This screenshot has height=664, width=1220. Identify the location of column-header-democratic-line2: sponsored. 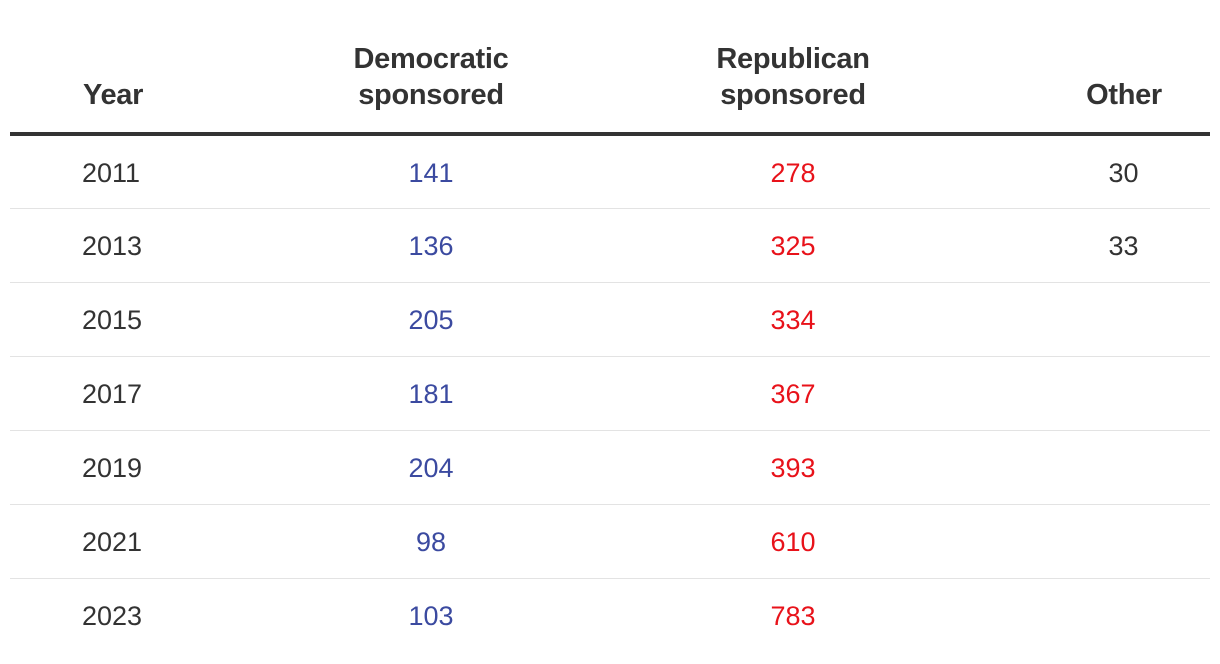
(431, 95).